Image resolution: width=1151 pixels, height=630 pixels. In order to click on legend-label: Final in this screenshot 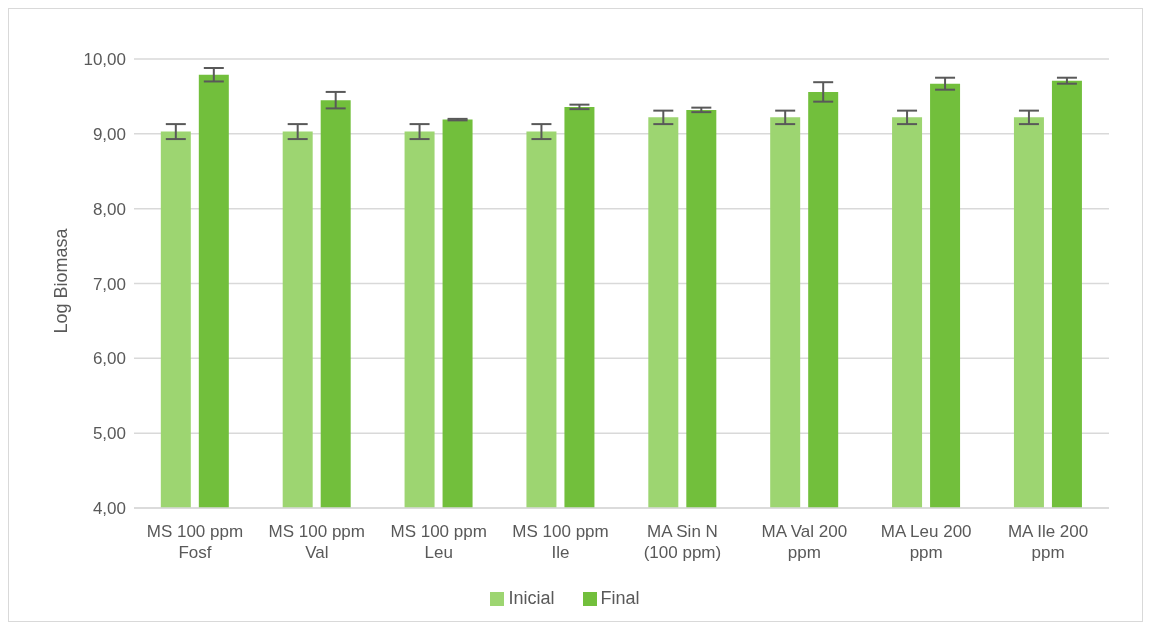, I will do `click(620, 598)`.